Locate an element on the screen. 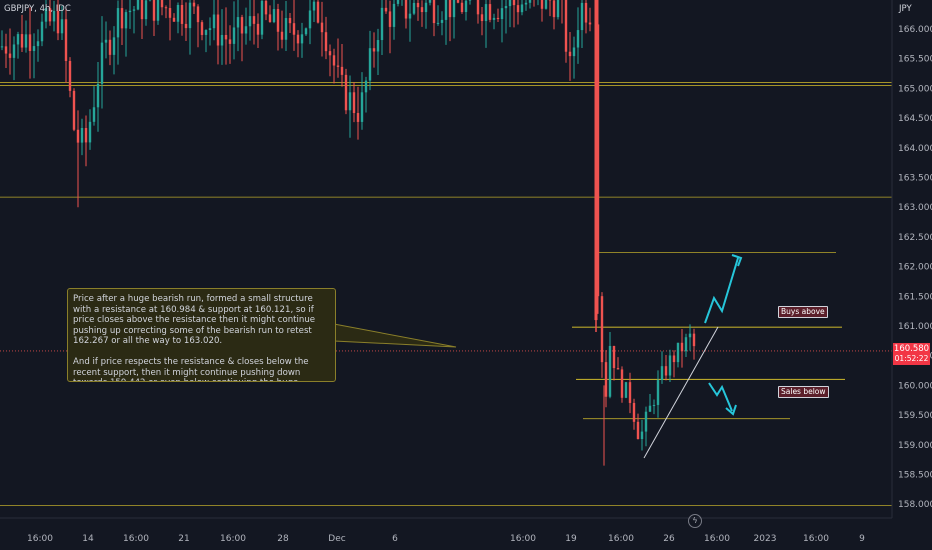  symbol-title: GBPJPY, 4h, IDC is located at coordinates (37, 9).